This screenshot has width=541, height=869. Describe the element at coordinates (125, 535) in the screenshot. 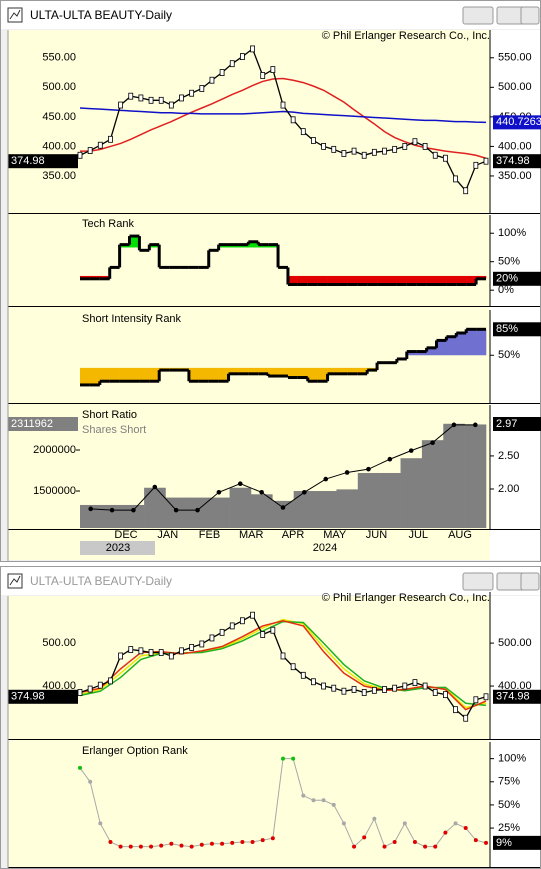

I see `month-label: DEC` at that location.